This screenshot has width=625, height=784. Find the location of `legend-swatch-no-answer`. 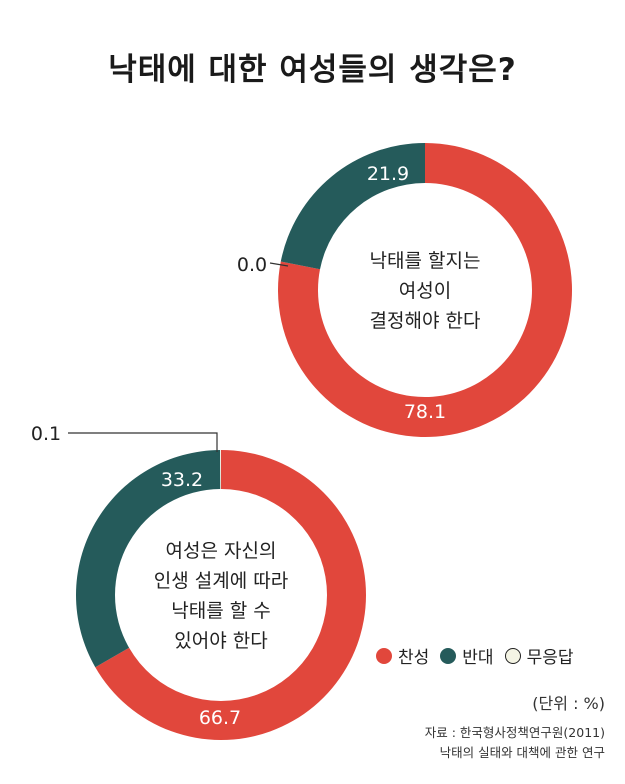

legend-swatch-no-answer is located at coordinates (512, 655).